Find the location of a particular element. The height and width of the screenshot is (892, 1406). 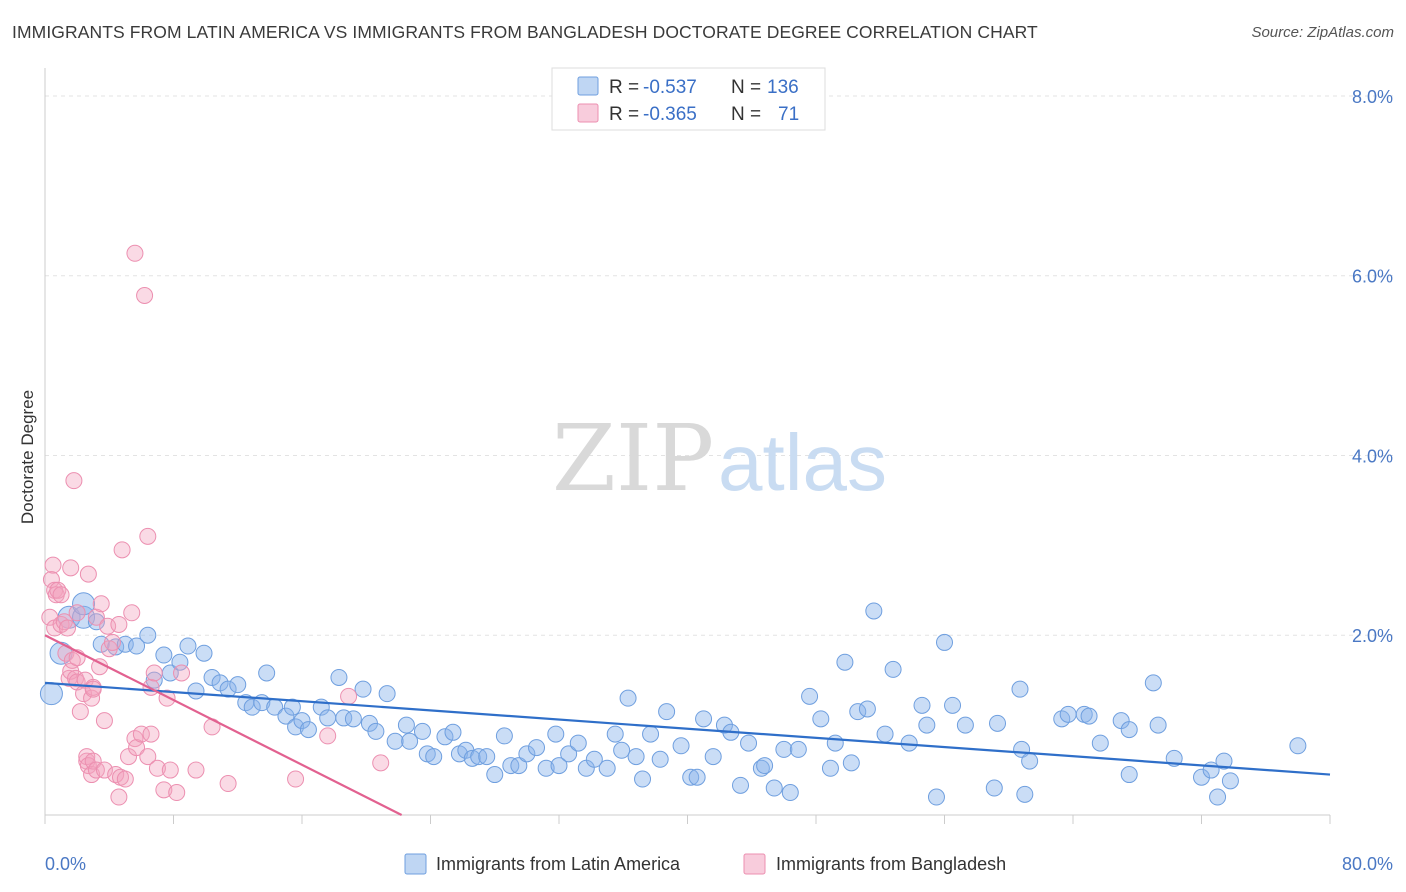

watermark-zip: ZIP is located at coordinates (633, 458).